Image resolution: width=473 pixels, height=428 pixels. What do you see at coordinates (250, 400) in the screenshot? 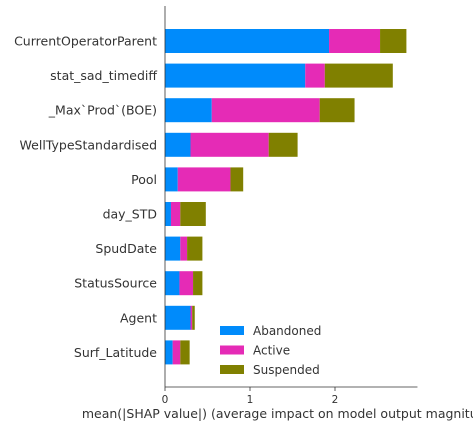
I see `x-tick-label-1: 1` at bounding box center [250, 400].